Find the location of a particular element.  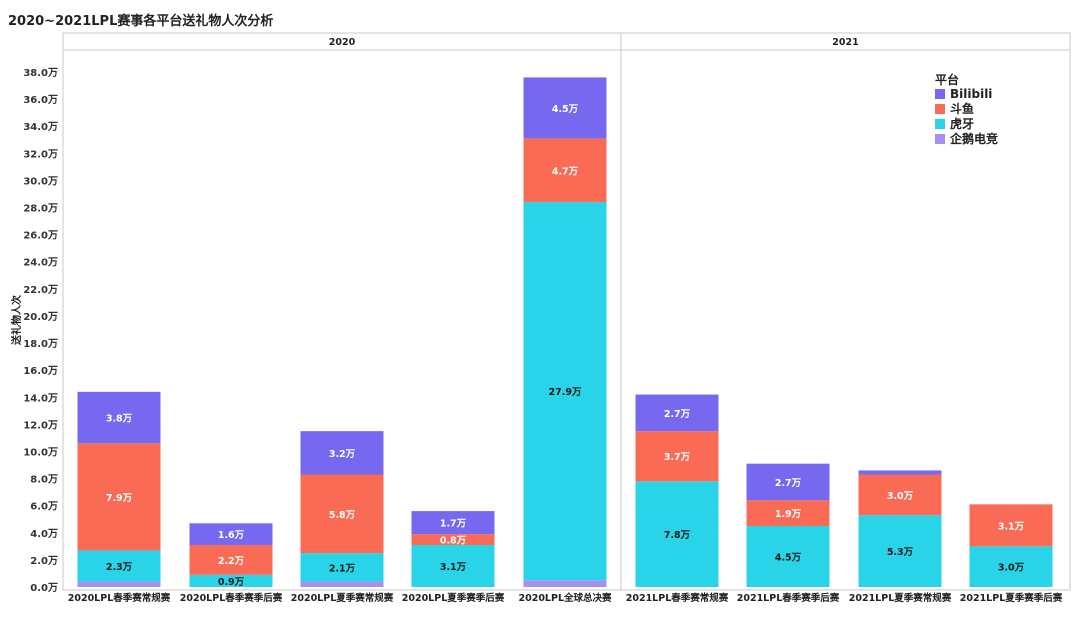

data-label: 1.6万 is located at coordinates (231, 535).